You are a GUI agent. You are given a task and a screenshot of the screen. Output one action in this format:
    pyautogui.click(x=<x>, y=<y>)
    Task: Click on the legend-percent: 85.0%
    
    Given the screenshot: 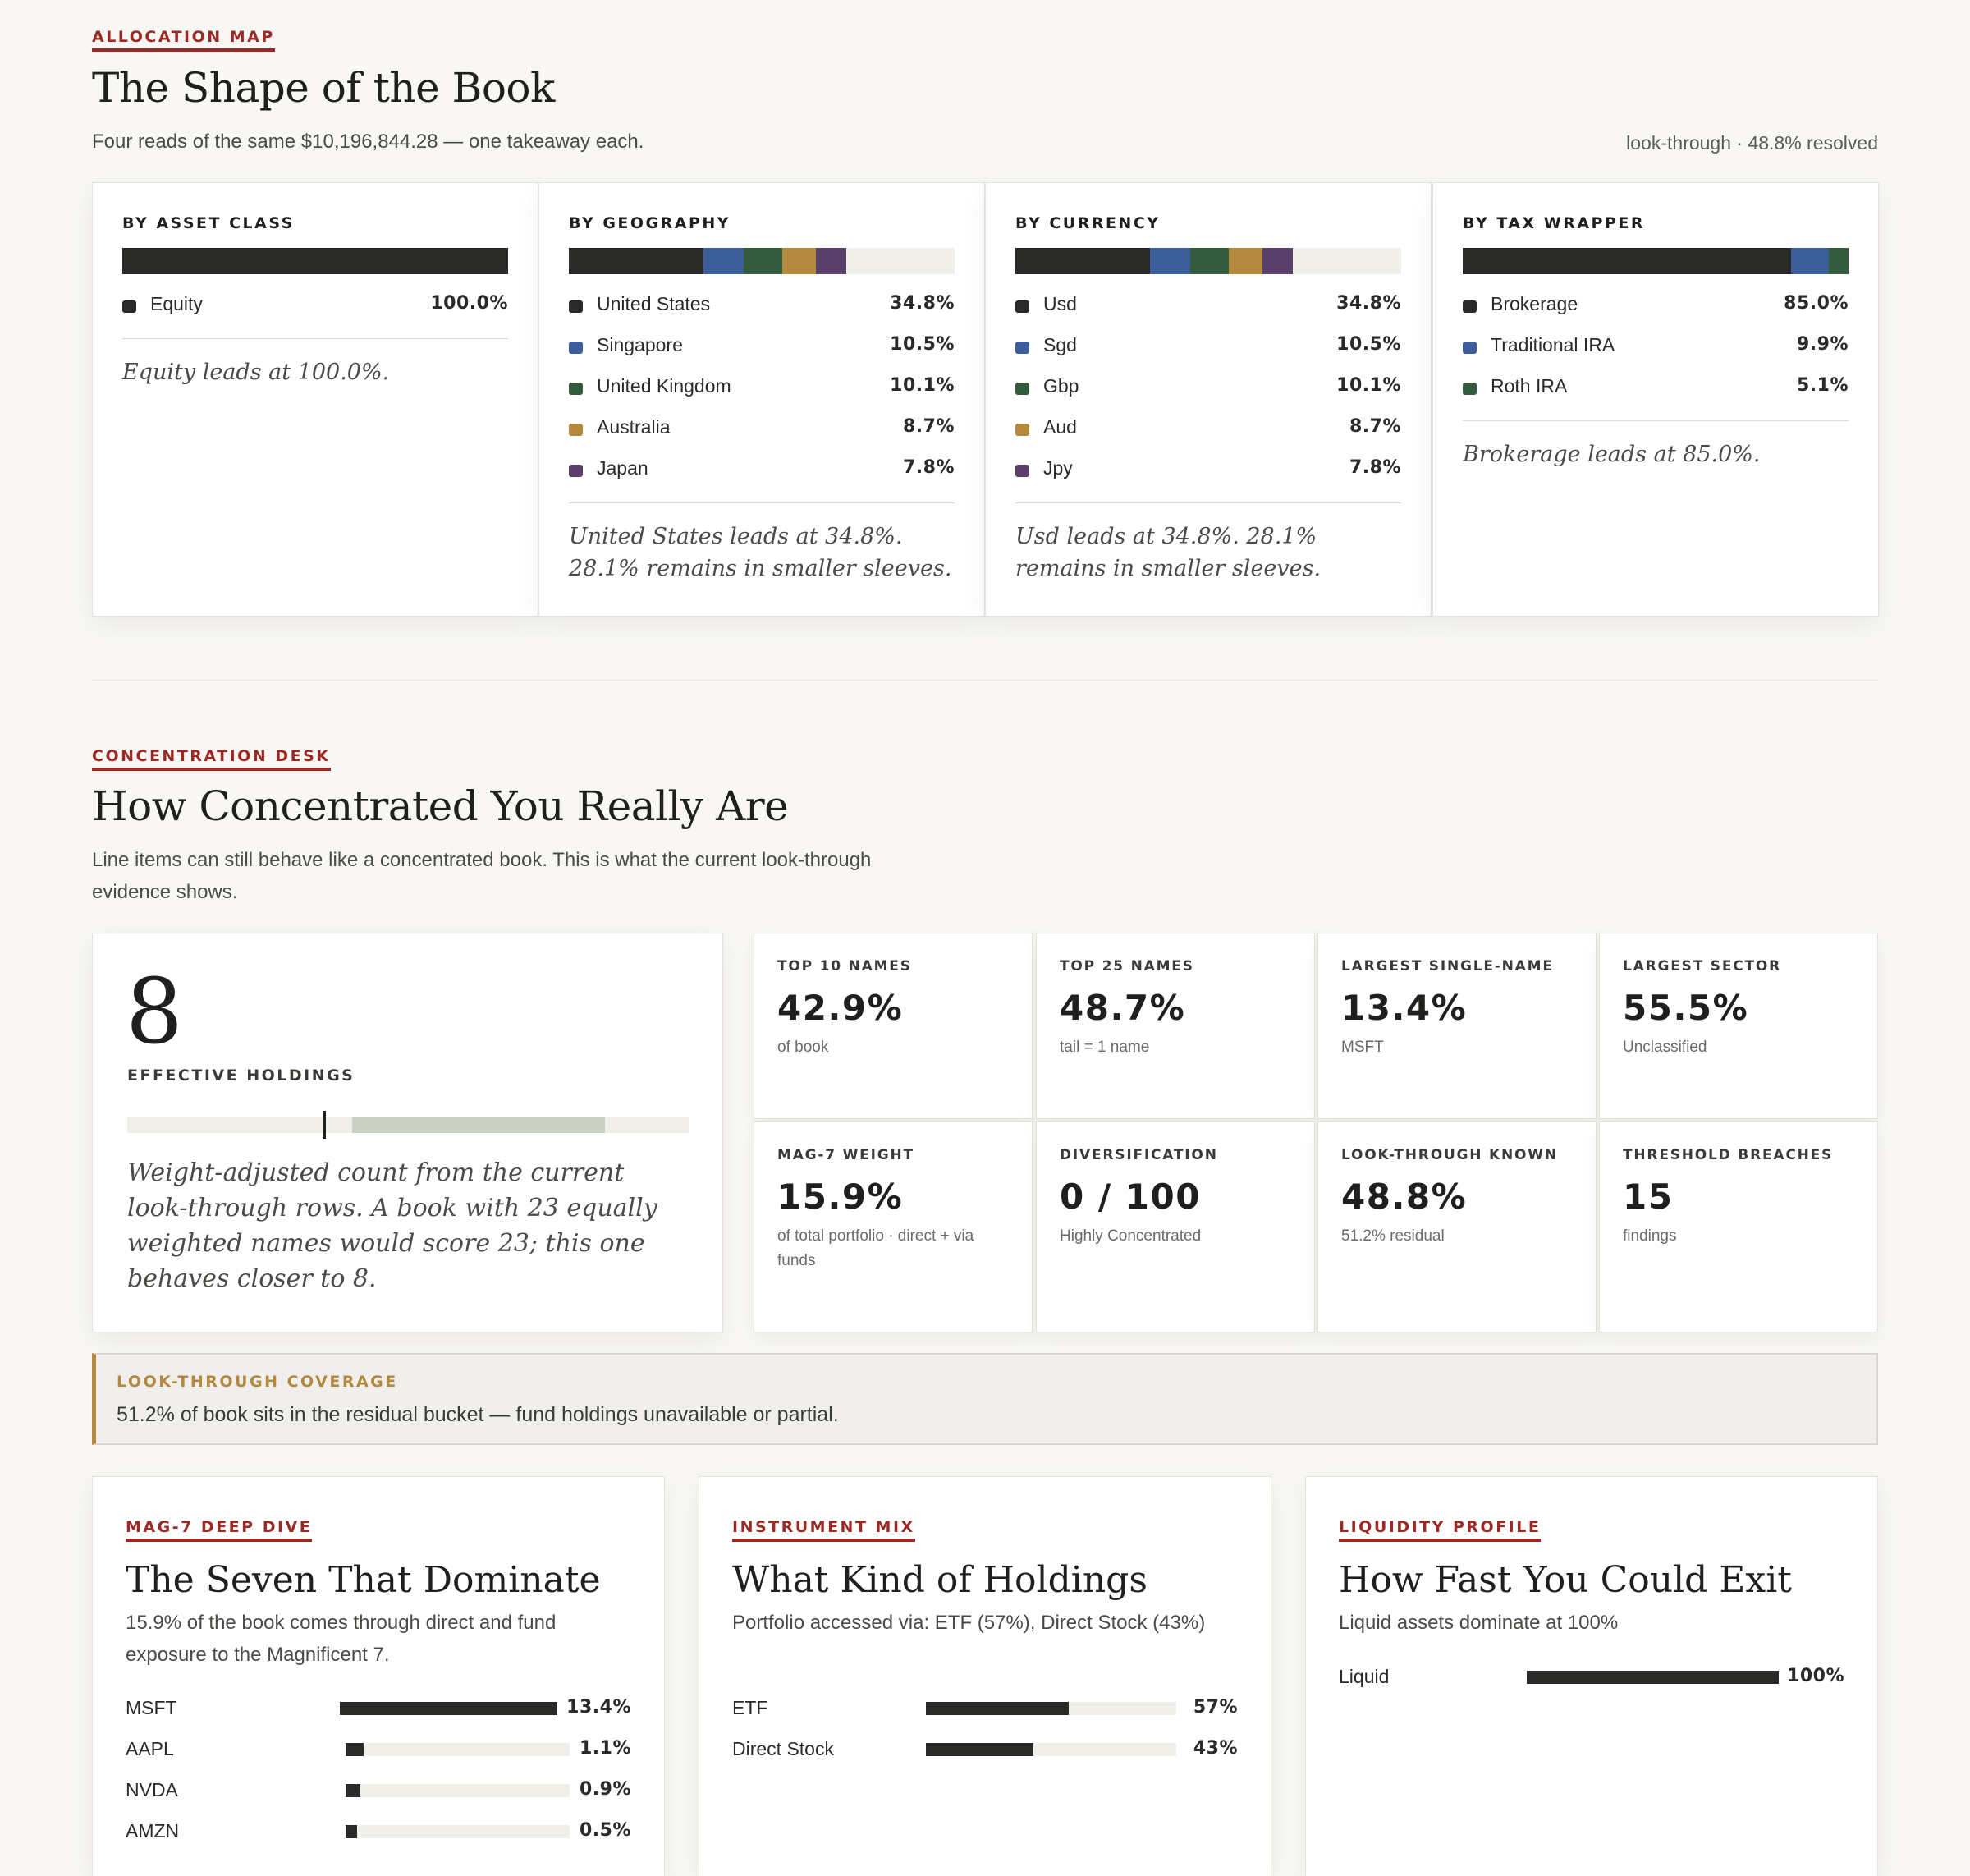 What is the action you would take?
    pyautogui.click(x=1817, y=303)
    